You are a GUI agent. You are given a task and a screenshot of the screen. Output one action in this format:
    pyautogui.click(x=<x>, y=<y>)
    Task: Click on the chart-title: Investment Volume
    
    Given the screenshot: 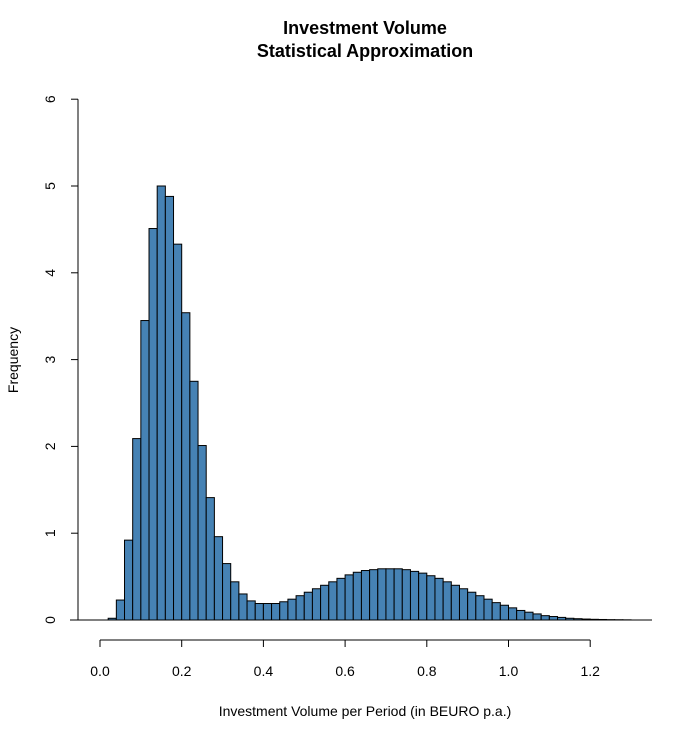 What is the action you would take?
    pyautogui.click(x=365, y=28)
    